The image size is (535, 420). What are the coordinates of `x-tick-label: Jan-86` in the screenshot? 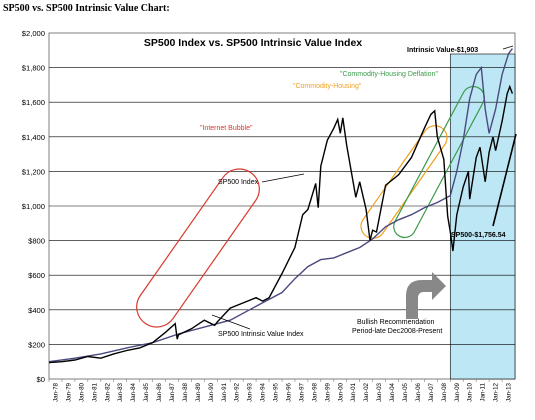 It's located at (159, 391).